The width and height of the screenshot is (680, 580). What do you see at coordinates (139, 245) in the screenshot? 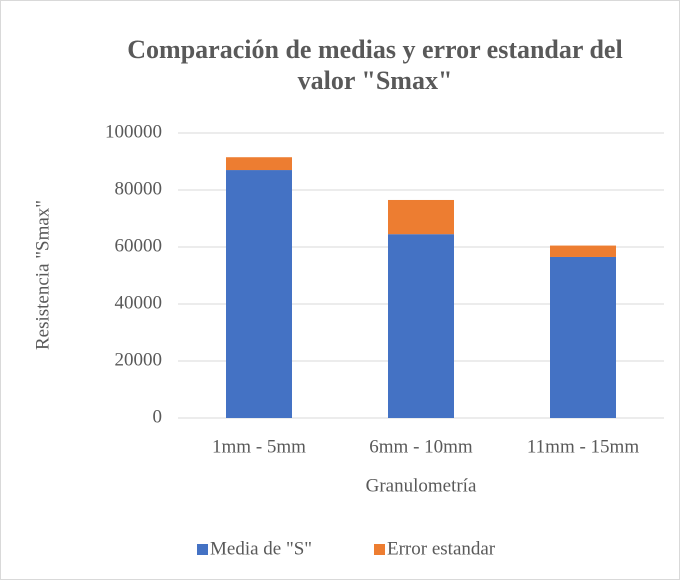
I see `y-tick-label: 60000` at bounding box center [139, 245].